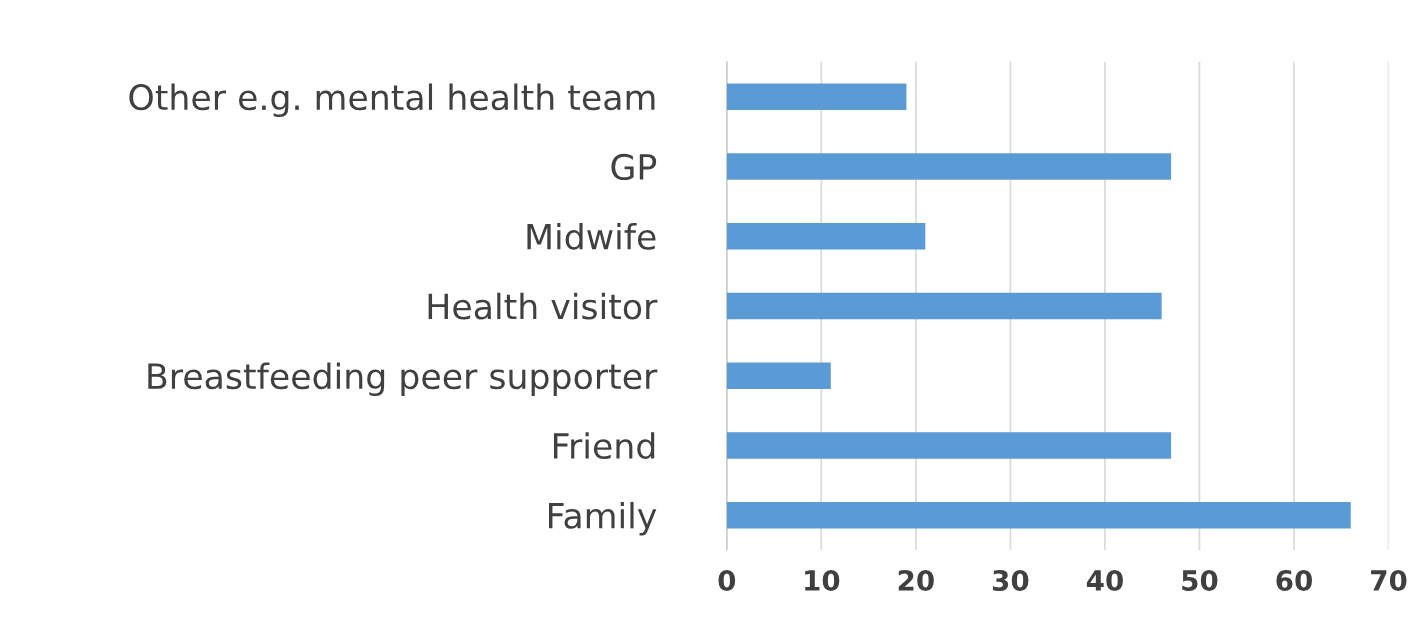 This screenshot has width=1414, height=618. Describe the element at coordinates (1389, 580) in the screenshot. I see `x-tick-label: 70` at that location.